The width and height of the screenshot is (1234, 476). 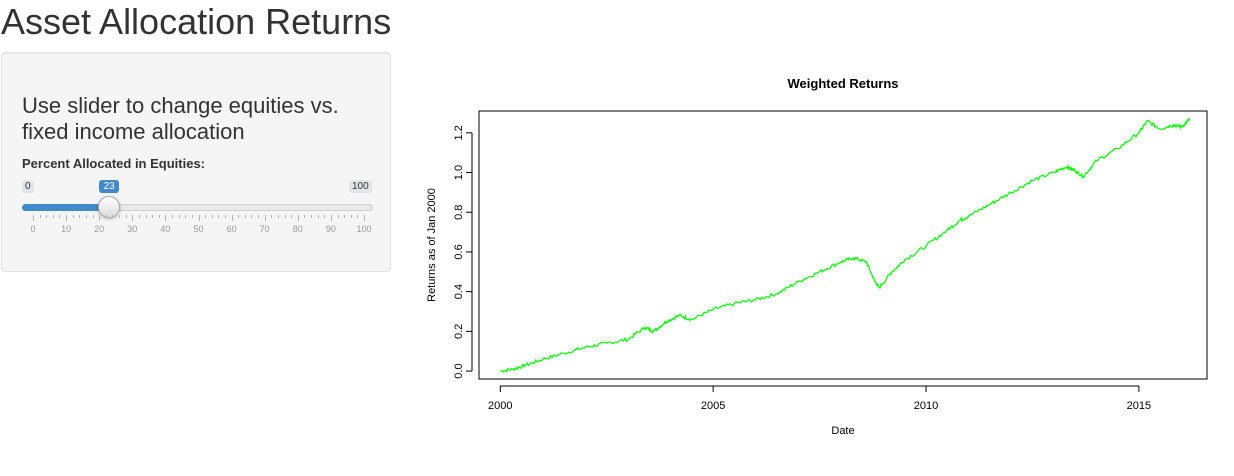 What do you see at coordinates (459, 370) in the screenshot?
I see `y-tick-label: 0.0` at bounding box center [459, 370].